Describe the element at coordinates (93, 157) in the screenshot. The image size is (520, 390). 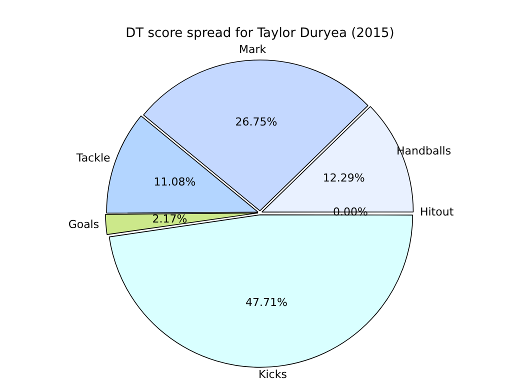
I see `slice-label: Tackle` at that location.